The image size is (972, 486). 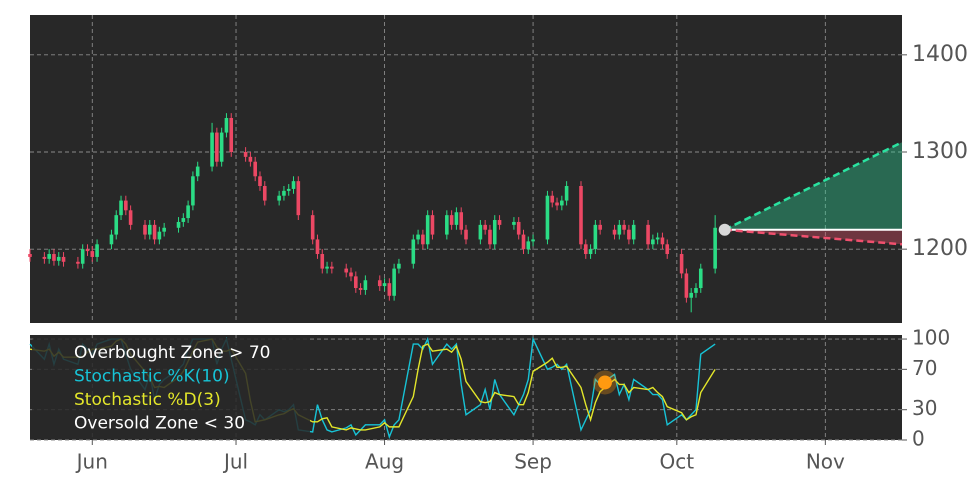 I want to click on x-tick-label: Aug, so click(x=384, y=462).